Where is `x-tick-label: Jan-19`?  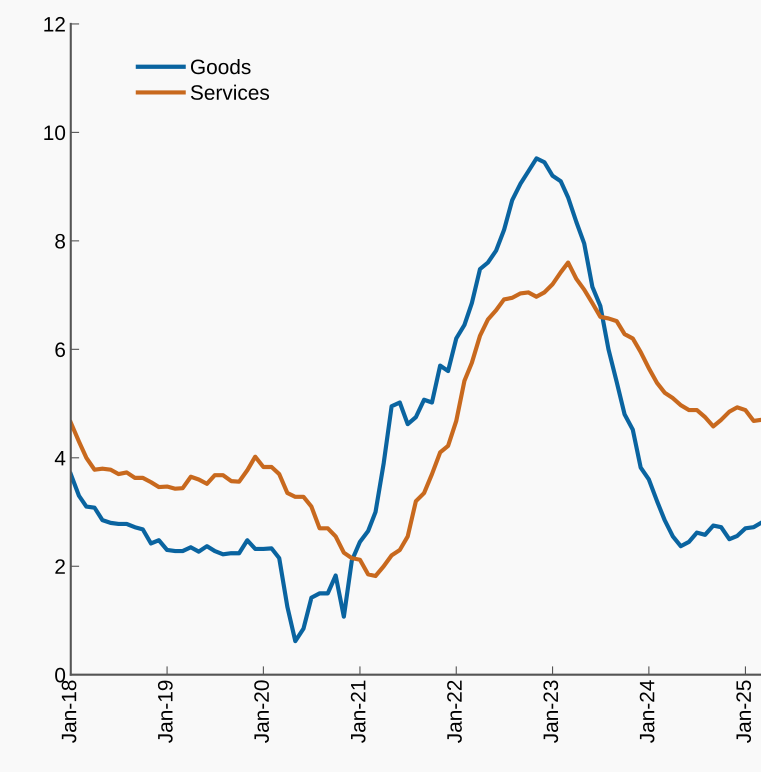 x-tick-label: Jan-19 is located at coordinates (165, 711).